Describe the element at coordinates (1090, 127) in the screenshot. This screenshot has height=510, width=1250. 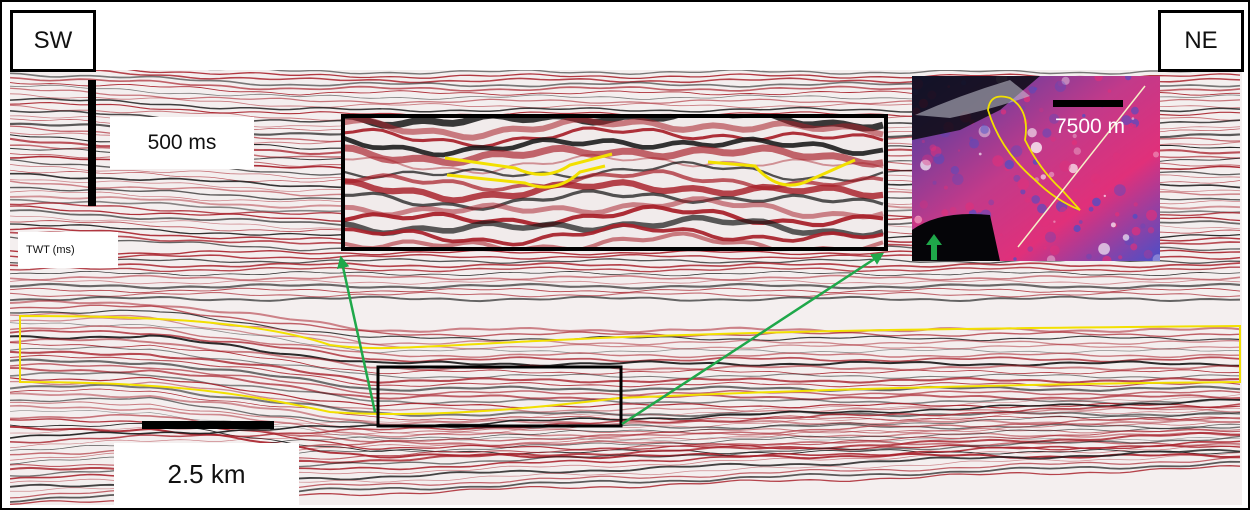
I see `map-scale-label: 7500 m` at that location.